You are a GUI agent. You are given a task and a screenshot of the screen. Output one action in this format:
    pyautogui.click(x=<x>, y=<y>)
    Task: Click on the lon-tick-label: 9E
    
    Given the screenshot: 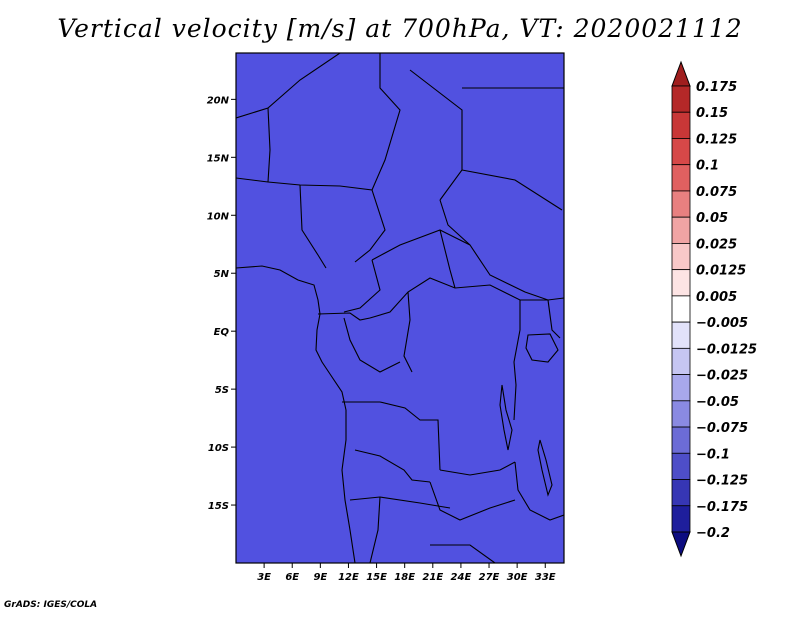 What is the action you would take?
    pyautogui.click(x=320, y=577)
    